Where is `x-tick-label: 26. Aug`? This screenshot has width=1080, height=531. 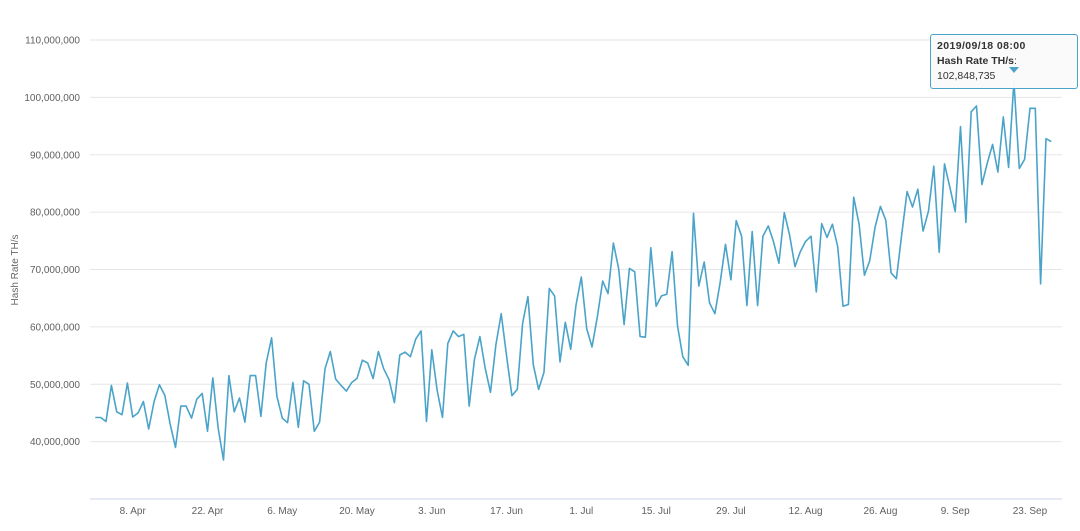 x-tick-label: 26. Aug is located at coordinates (880, 511).